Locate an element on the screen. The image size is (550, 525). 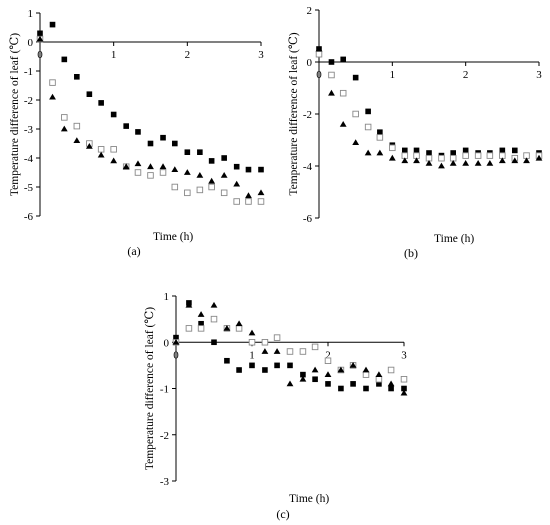
y-tick-label: -5 is located at coordinates (29, 188).